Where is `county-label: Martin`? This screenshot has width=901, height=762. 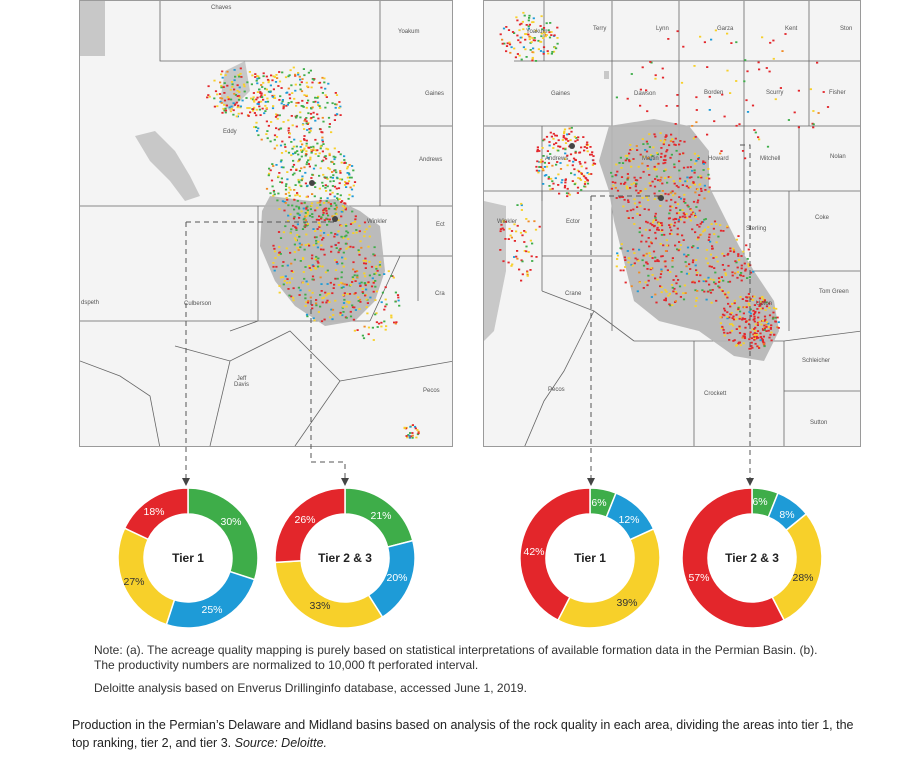
county-label: Martin is located at coordinates (650, 159).